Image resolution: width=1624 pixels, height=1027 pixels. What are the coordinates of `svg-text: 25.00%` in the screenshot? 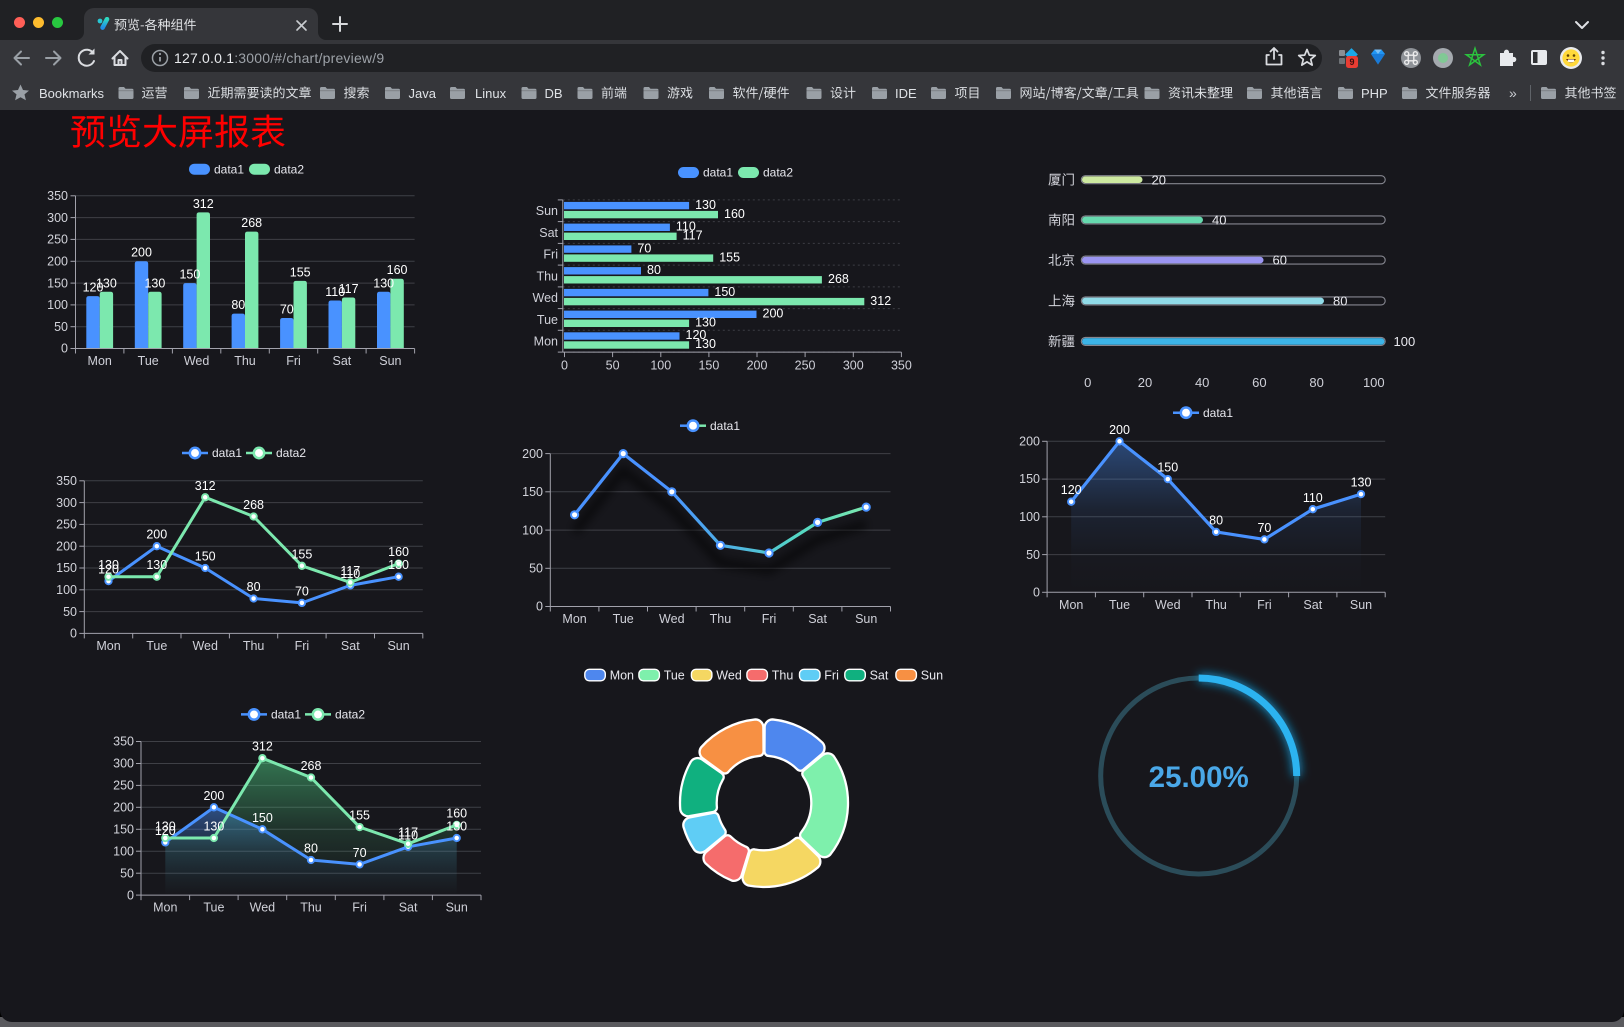 It's located at (1199, 777).